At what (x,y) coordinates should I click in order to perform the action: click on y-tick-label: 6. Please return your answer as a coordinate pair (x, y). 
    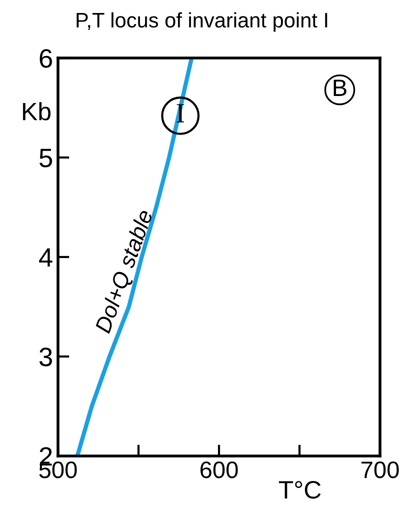
    Looking at the image, I should click on (46, 58).